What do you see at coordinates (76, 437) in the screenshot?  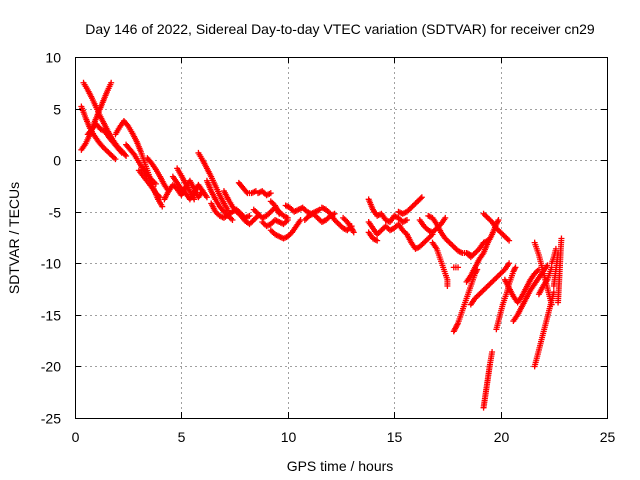 I see `x-tick-label: 0` at bounding box center [76, 437].